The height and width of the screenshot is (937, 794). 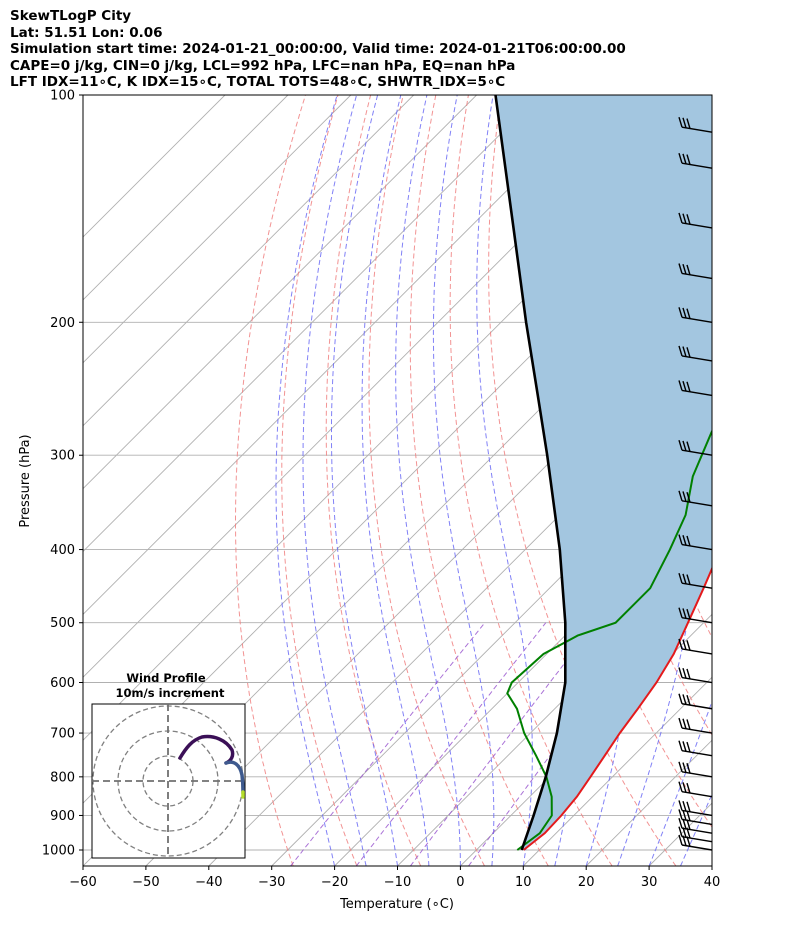 I want to click on dry-adiabat--10, so click(x=373, y=480).